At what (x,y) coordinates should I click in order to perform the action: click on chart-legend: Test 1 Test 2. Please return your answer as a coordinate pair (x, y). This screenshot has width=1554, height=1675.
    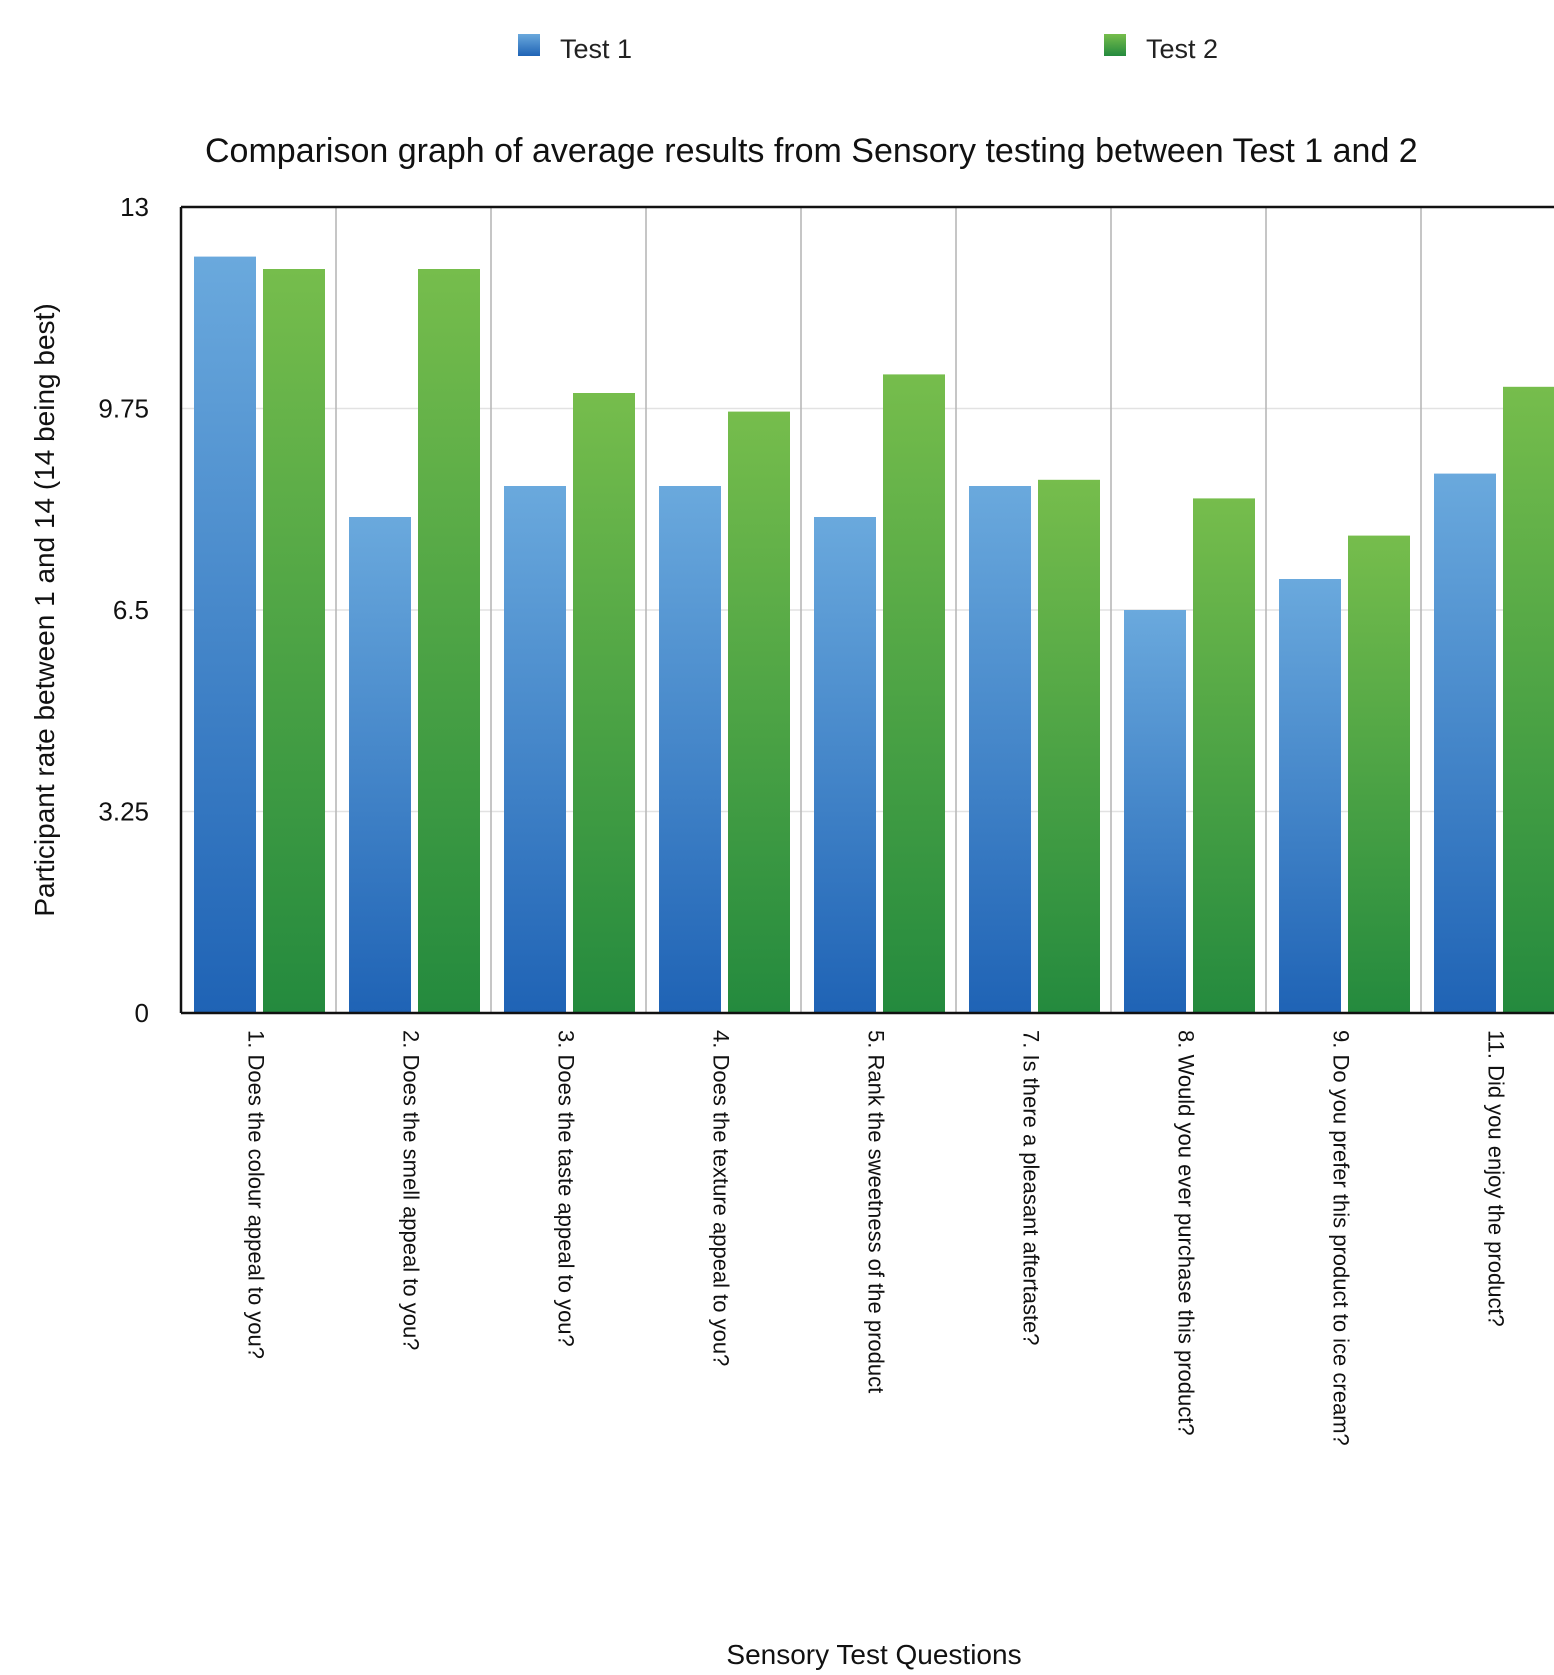
    Looking at the image, I should click on (868, 49).